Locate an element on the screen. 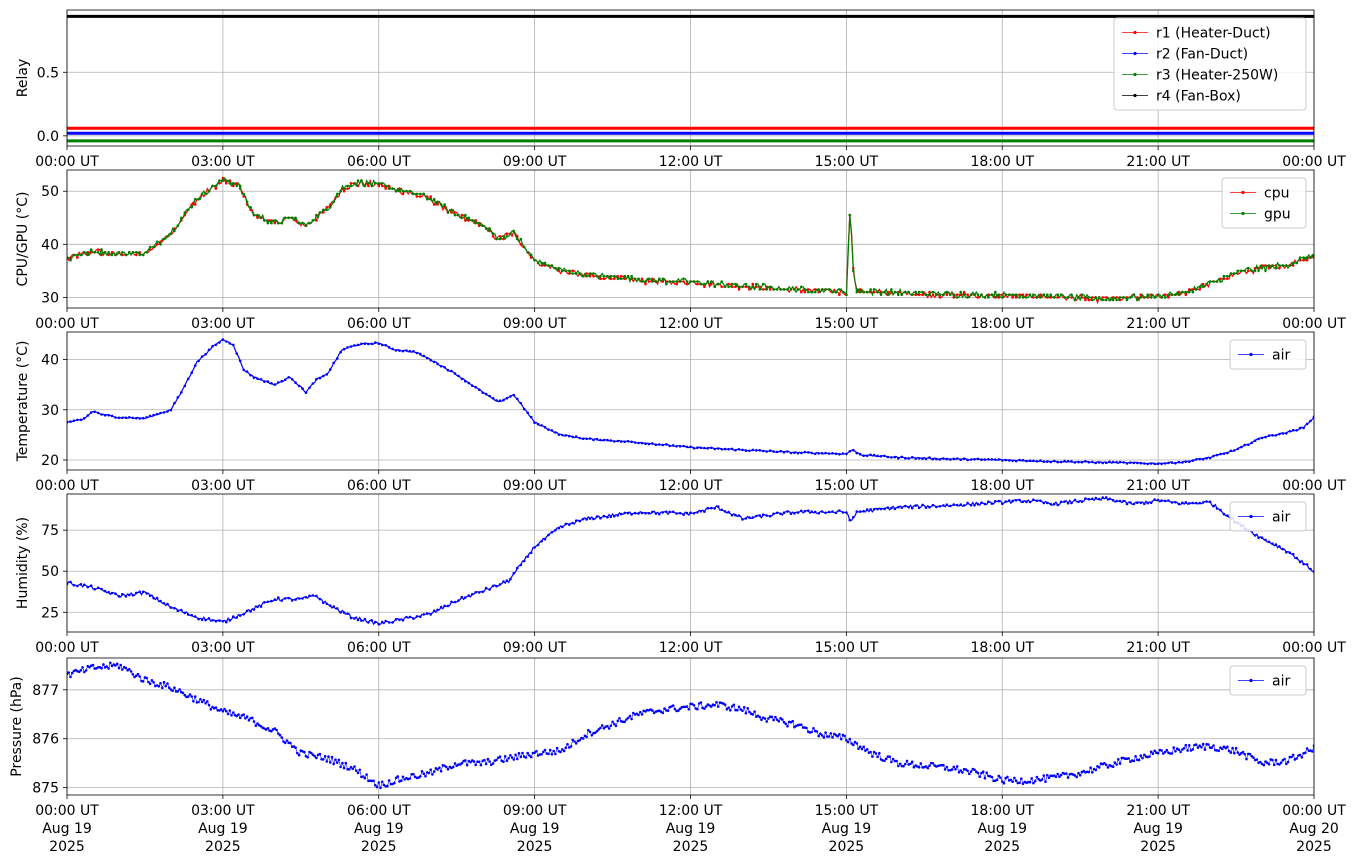 The width and height of the screenshot is (1355, 861). x-tick-label: 06:00 UT is located at coordinates (379, 162).